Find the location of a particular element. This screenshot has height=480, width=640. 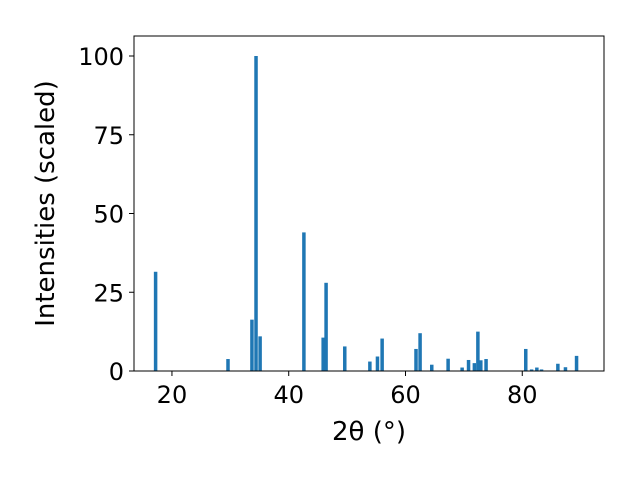

y-tick-label: 50 is located at coordinates (108, 215).